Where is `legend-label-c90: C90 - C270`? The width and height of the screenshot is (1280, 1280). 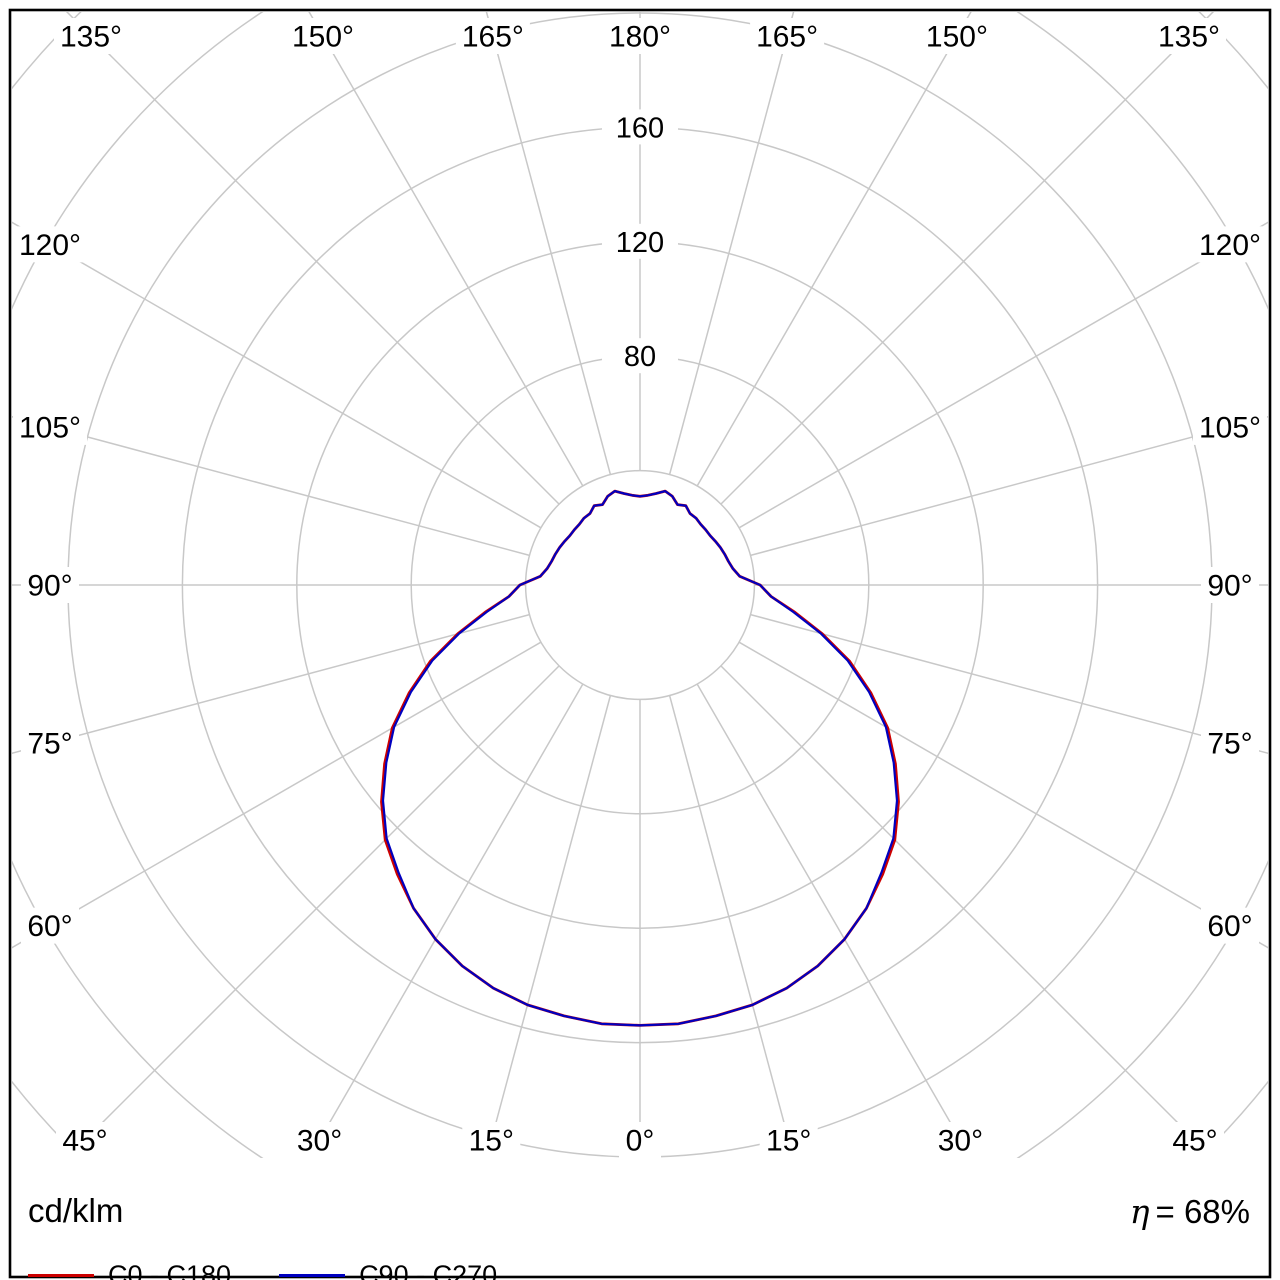
legend-label-c90: C90 - C270 is located at coordinates (428, 1269).